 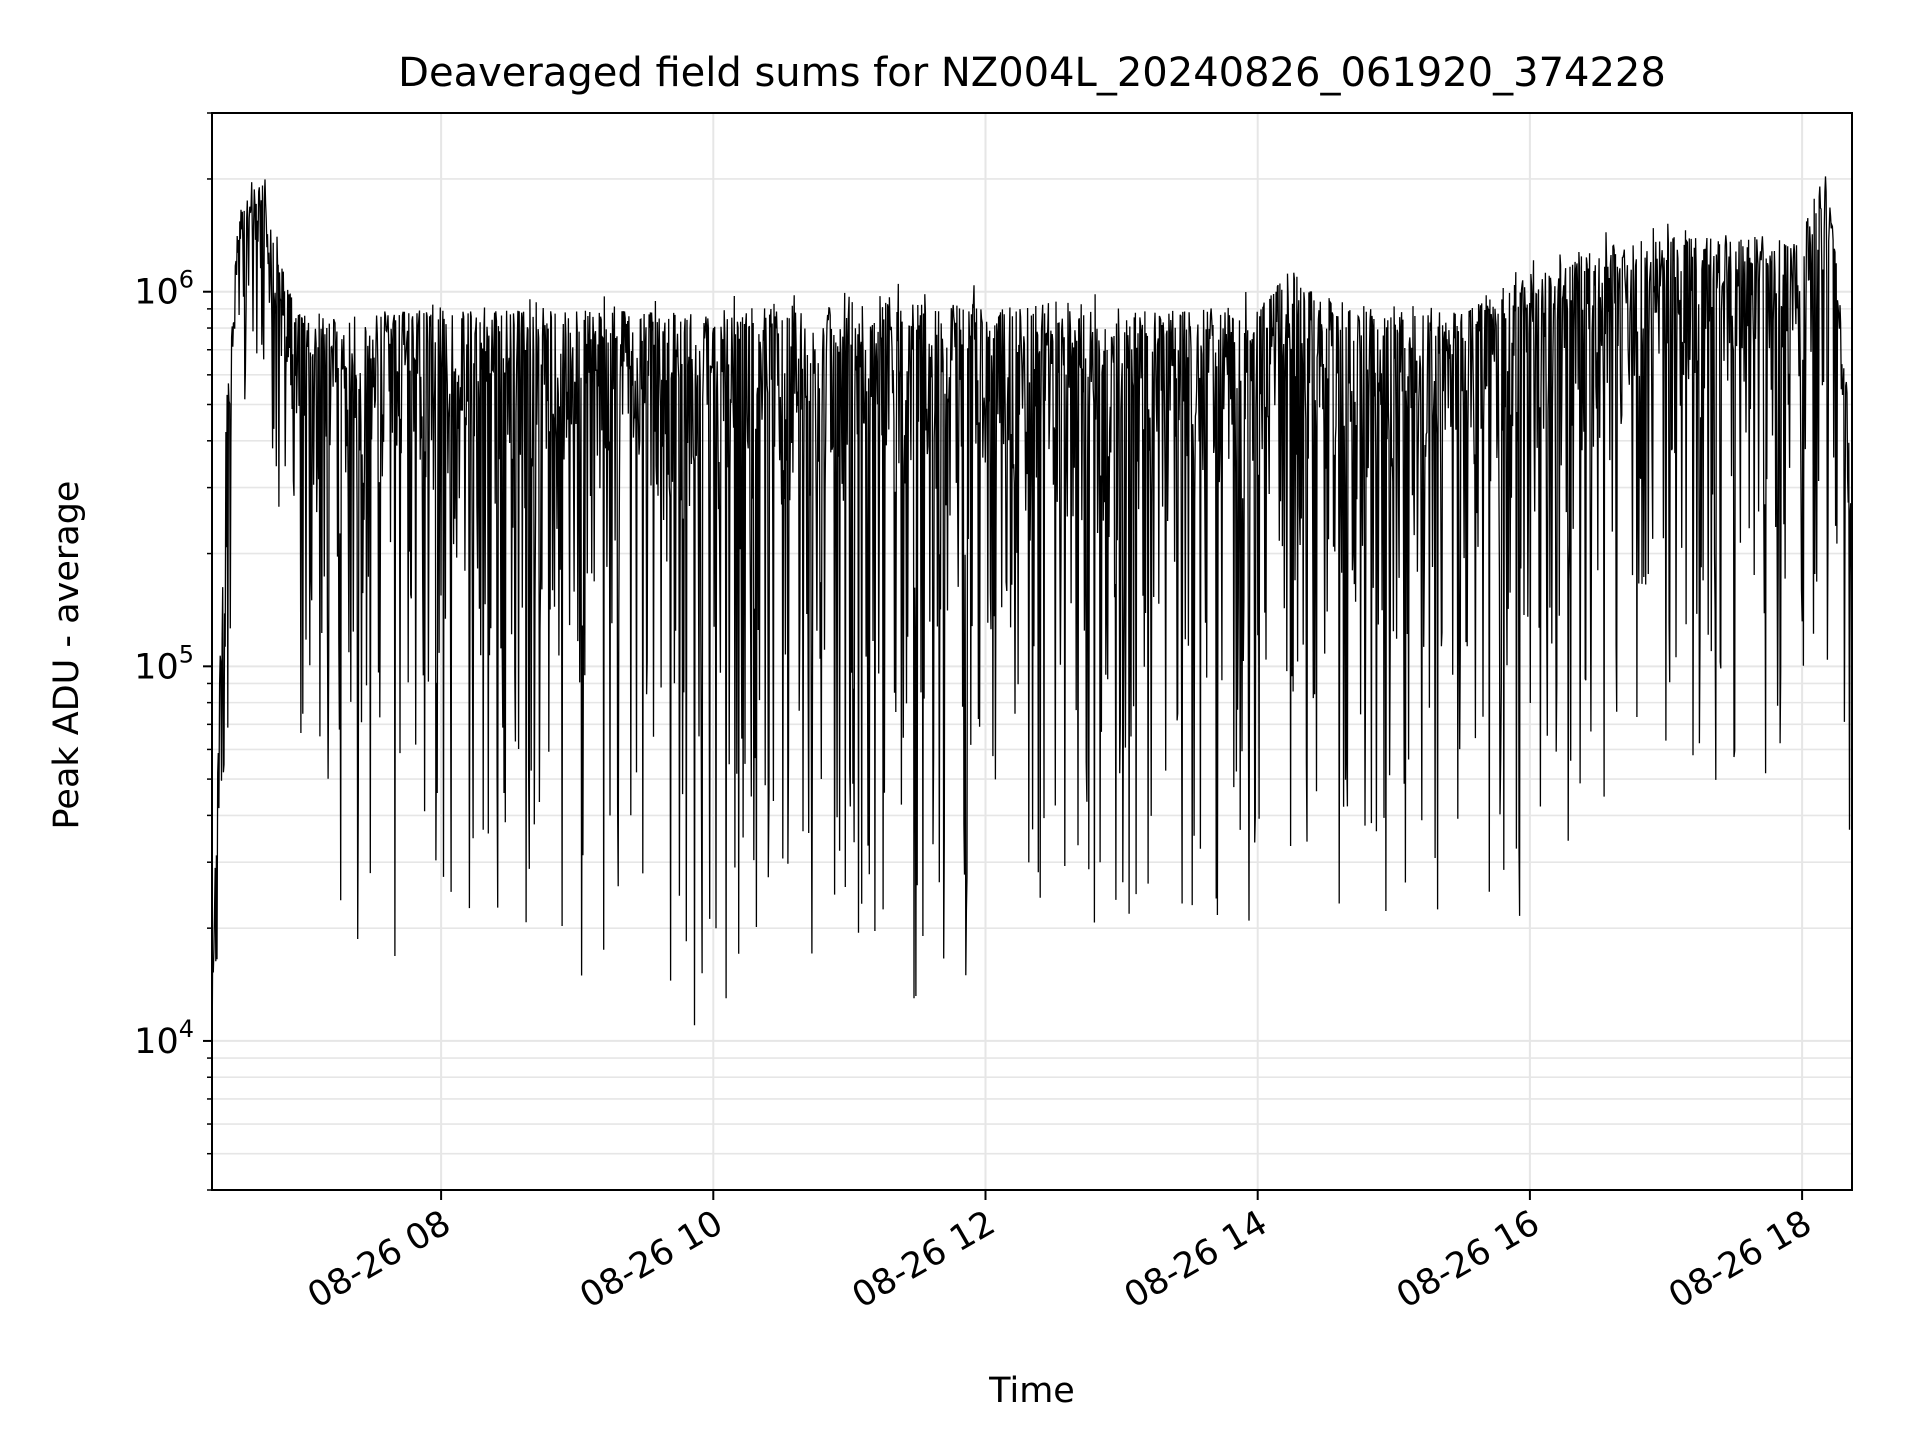 What do you see at coordinates (186, 280) in the screenshot?
I see `y-tick-exponent: 6` at bounding box center [186, 280].